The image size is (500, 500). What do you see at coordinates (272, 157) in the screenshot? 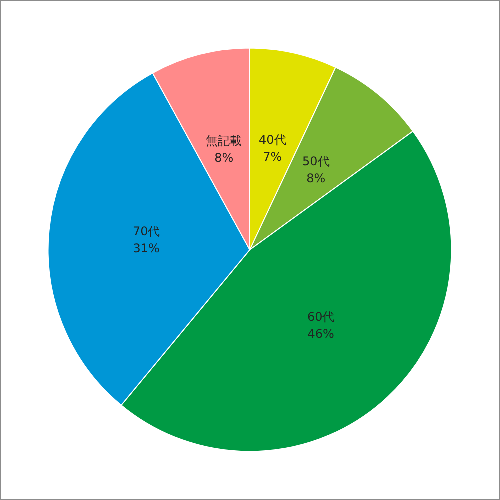
I see `data-label: 7%` at bounding box center [272, 157].